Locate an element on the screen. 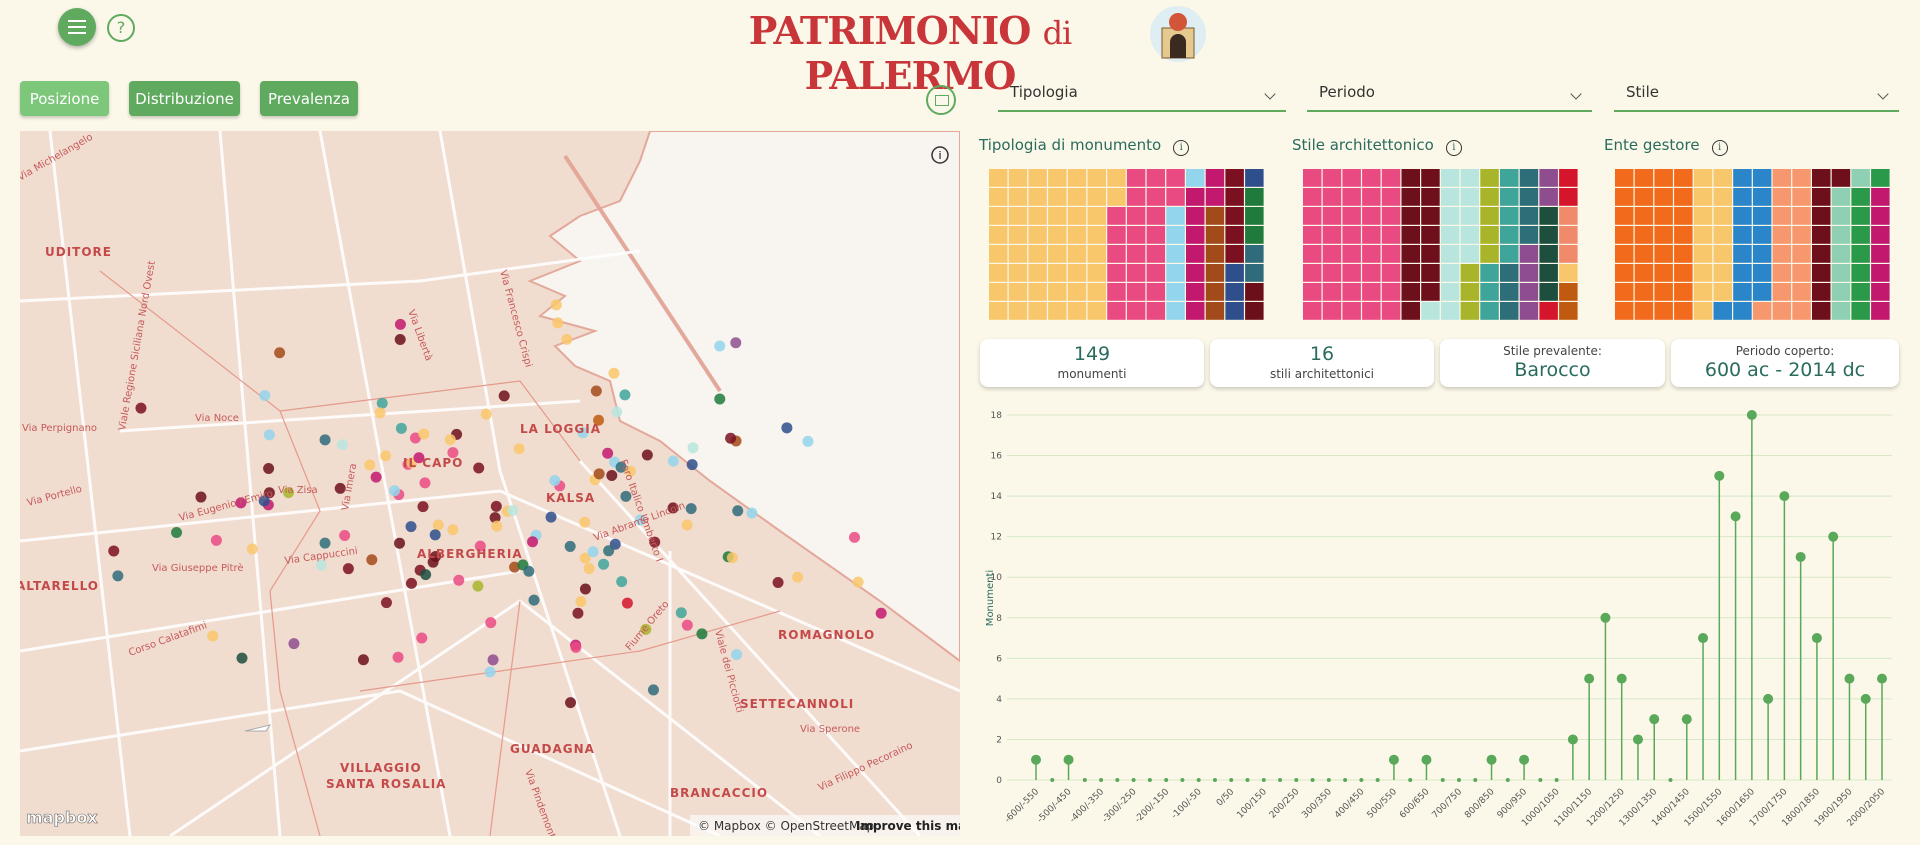 The width and height of the screenshot is (1920, 845). improve-map: Improve this map is located at coordinates (908, 826).